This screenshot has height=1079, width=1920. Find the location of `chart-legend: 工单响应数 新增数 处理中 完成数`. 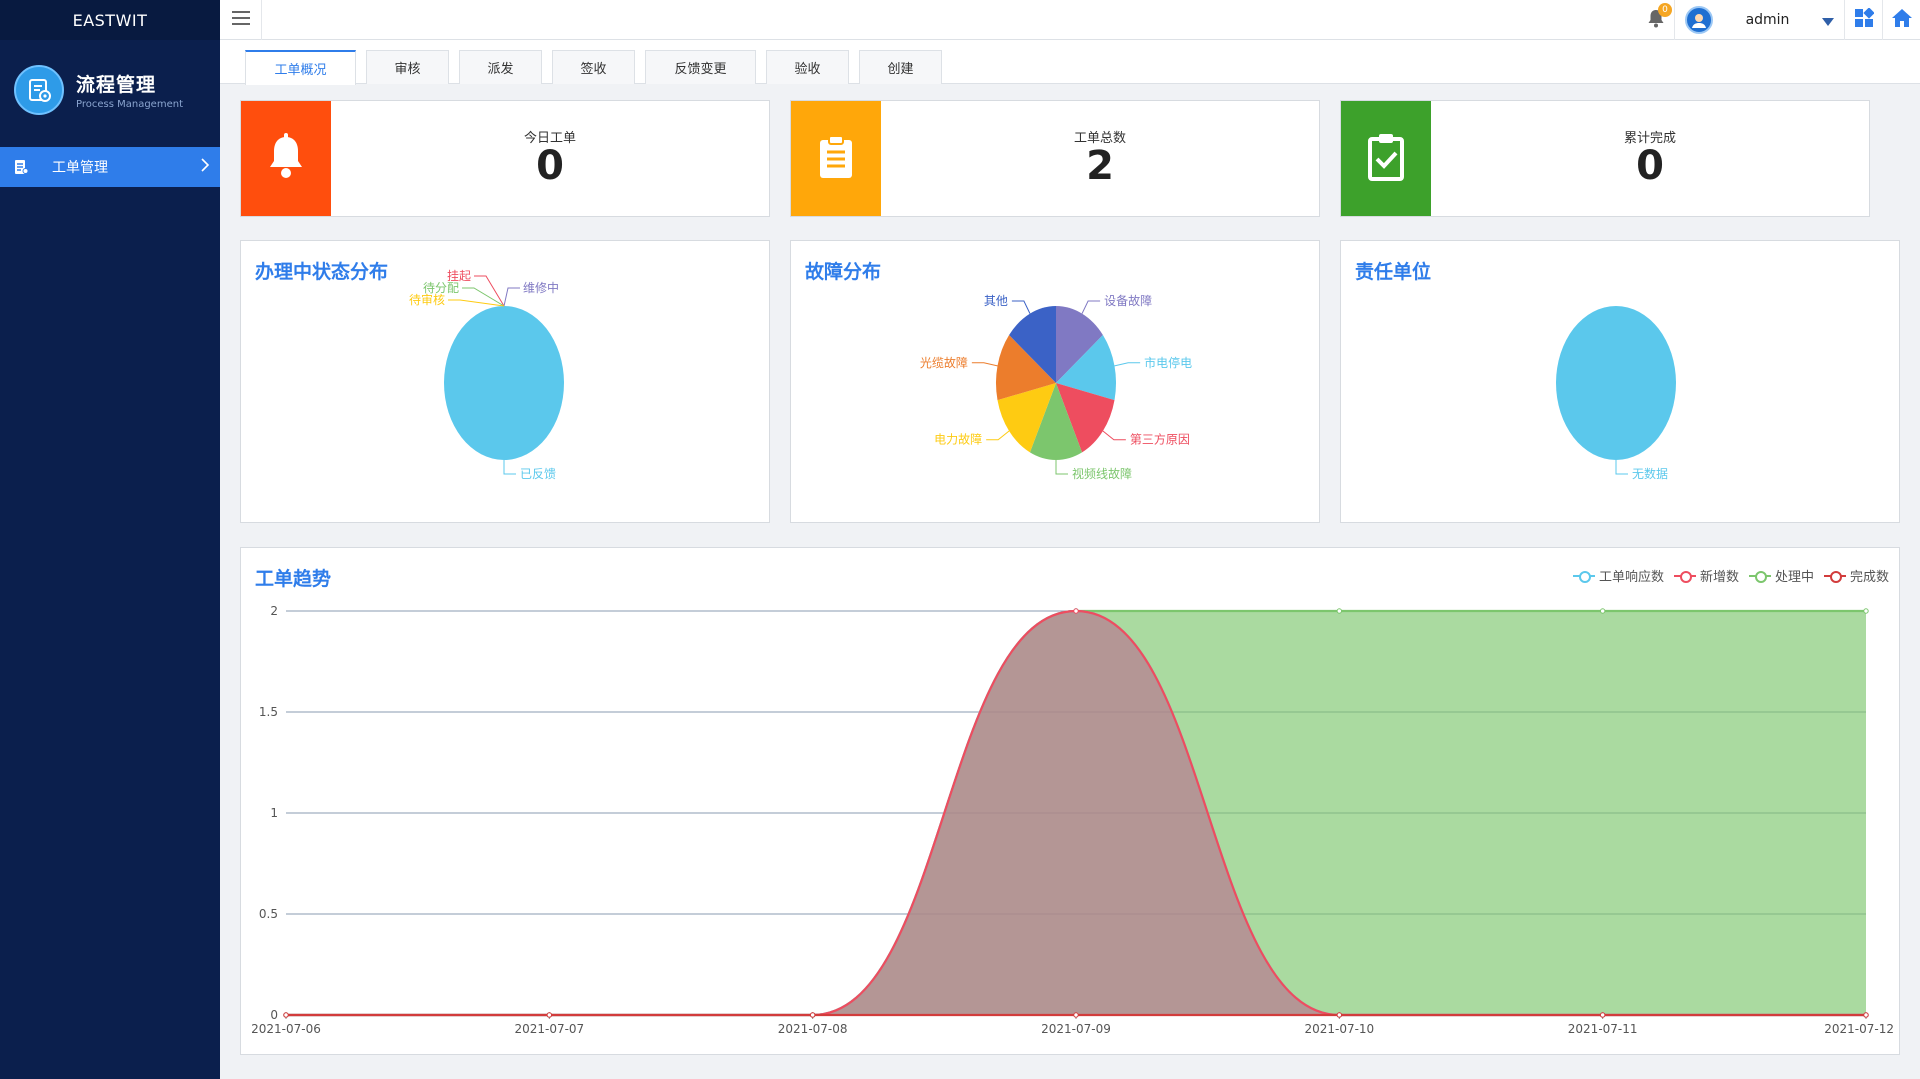

chart-legend: 工单响应数 新增数 处理中 完成数 is located at coordinates (1726, 575).